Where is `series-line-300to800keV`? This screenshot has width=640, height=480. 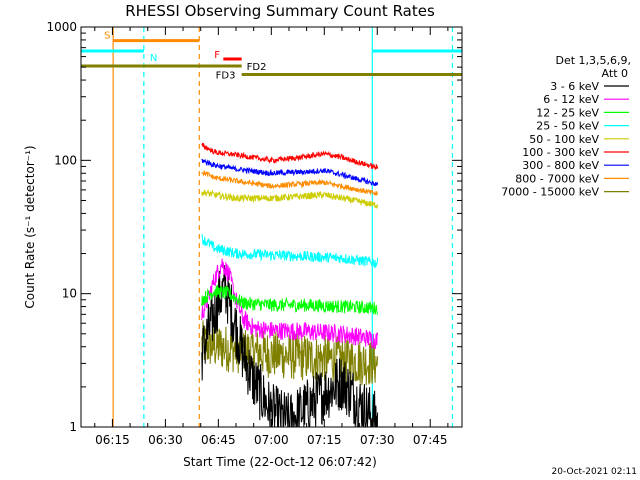
series-line-300to800keV is located at coordinates (290, 172).